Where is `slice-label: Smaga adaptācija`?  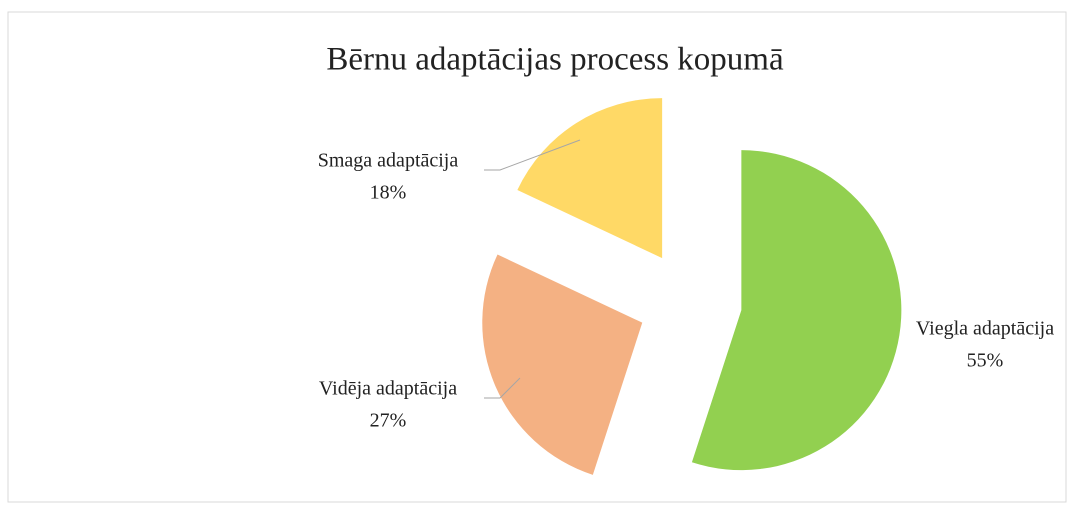
slice-label: Smaga adaptācija is located at coordinates (388, 161).